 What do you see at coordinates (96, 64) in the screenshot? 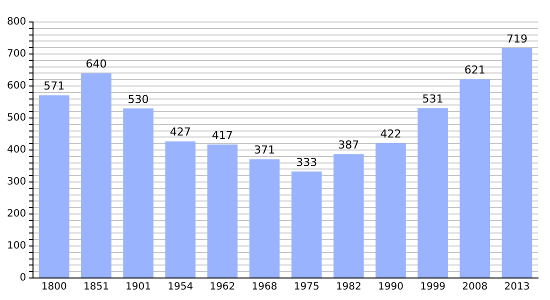
I see `data-label: 640` at bounding box center [96, 64].